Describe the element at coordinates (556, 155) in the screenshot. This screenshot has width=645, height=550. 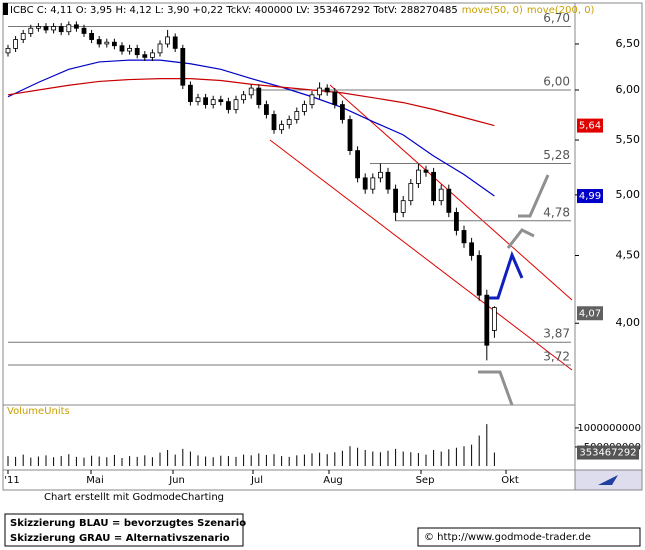
I see `level-label: 5,28` at that location.